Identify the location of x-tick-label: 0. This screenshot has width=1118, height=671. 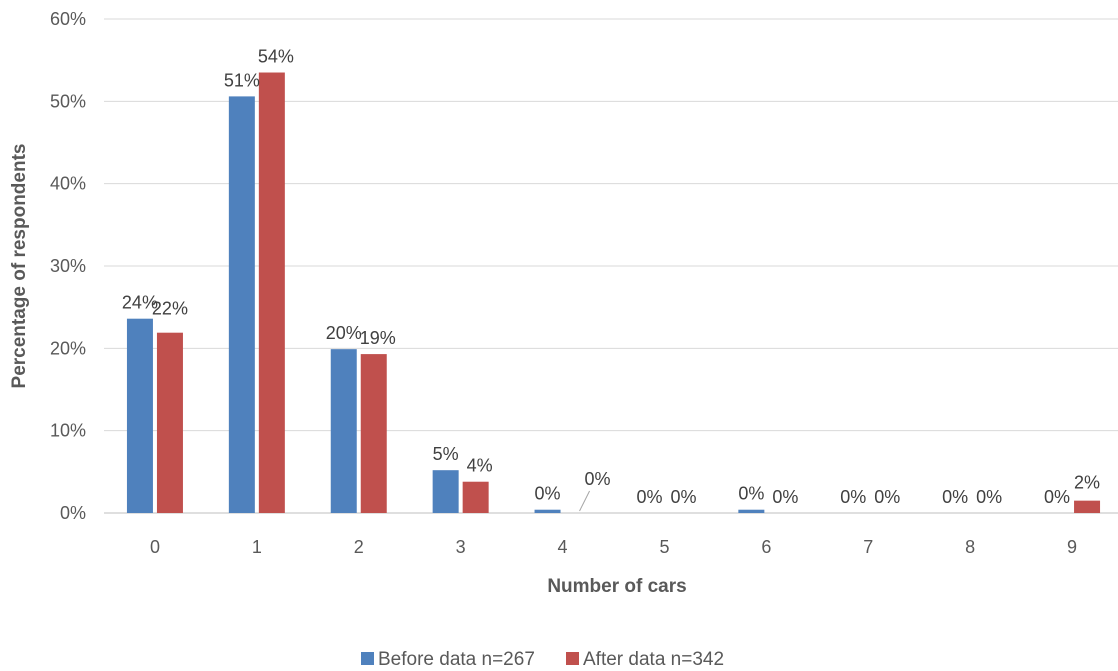
(155, 547).